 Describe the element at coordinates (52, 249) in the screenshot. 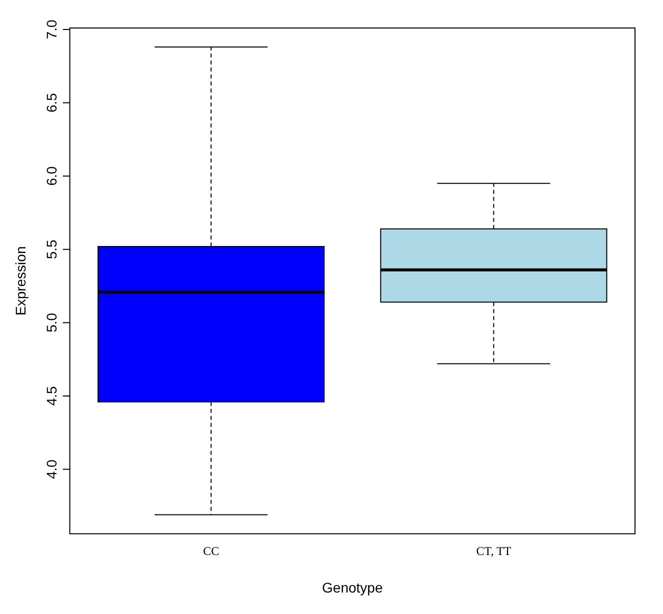

I see `y-tick-label: 5.5` at that location.